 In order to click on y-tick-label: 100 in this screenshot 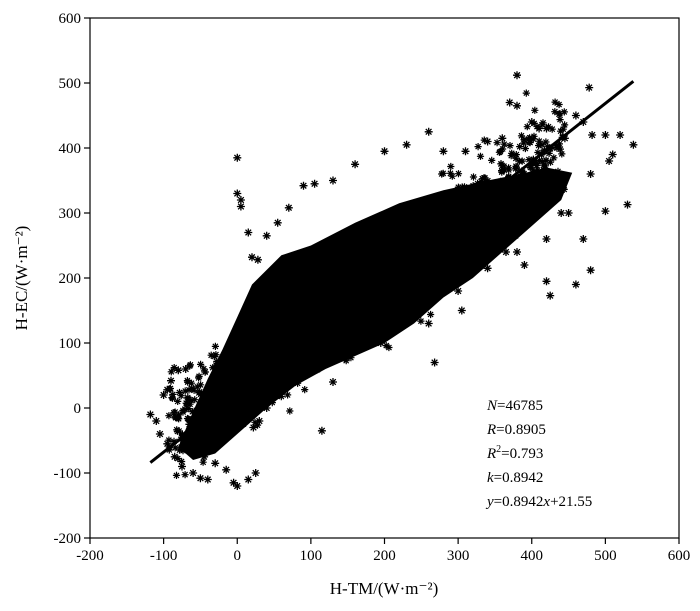, I will do `click(70, 344)`.